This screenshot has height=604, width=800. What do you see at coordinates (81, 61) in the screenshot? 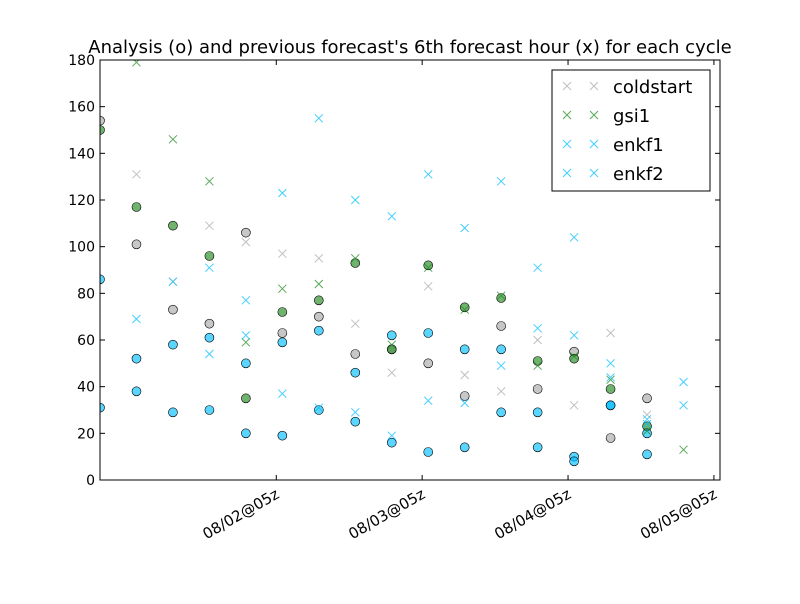
I see `y-tick-label: 180` at bounding box center [81, 61].